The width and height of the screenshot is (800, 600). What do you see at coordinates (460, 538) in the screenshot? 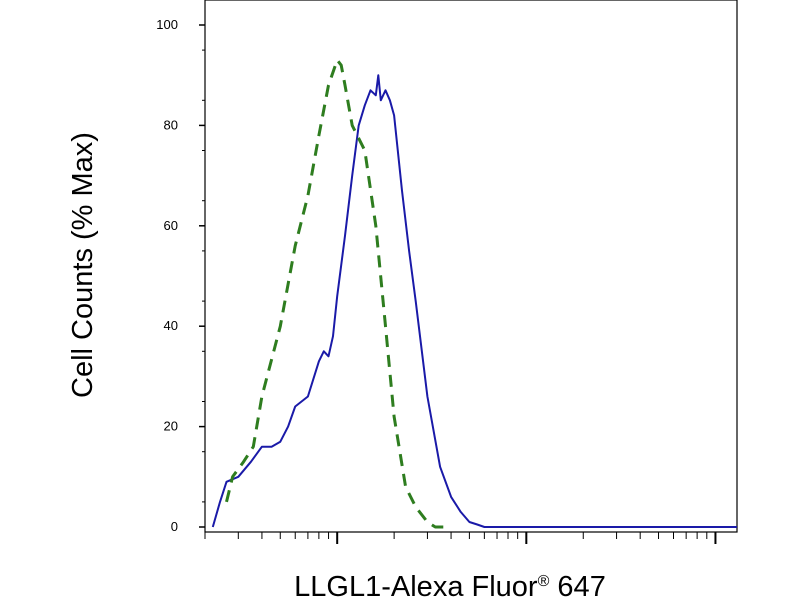
I see `x-axis` at bounding box center [460, 538].